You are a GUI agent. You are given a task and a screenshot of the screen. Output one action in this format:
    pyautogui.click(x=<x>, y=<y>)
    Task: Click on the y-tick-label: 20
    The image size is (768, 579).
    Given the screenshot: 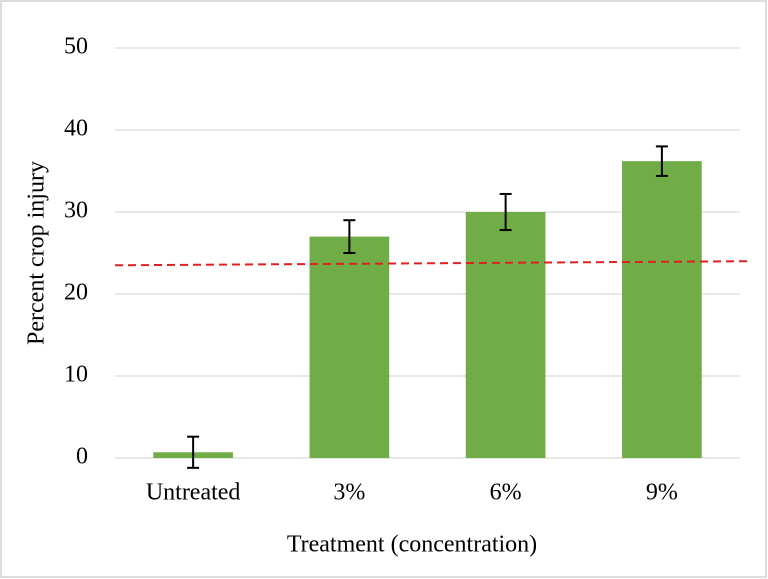 What is the action you would take?
    pyautogui.click(x=76, y=293)
    